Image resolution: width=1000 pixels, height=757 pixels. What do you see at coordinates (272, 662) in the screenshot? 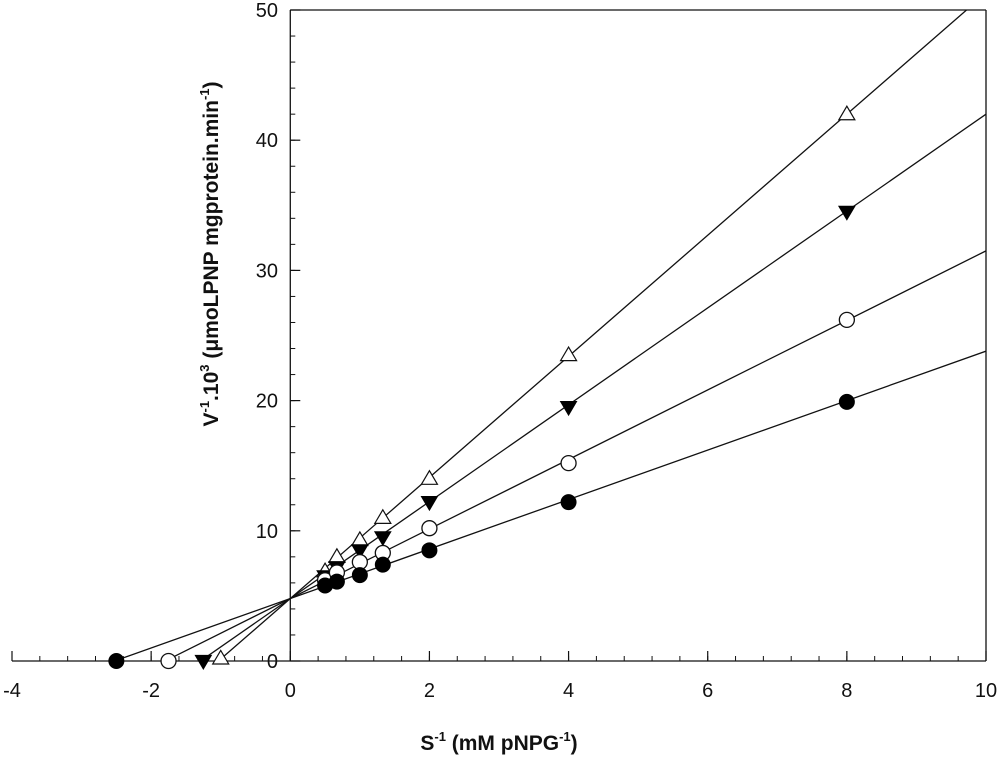
I see `y-tick-label: 0` at bounding box center [272, 662].